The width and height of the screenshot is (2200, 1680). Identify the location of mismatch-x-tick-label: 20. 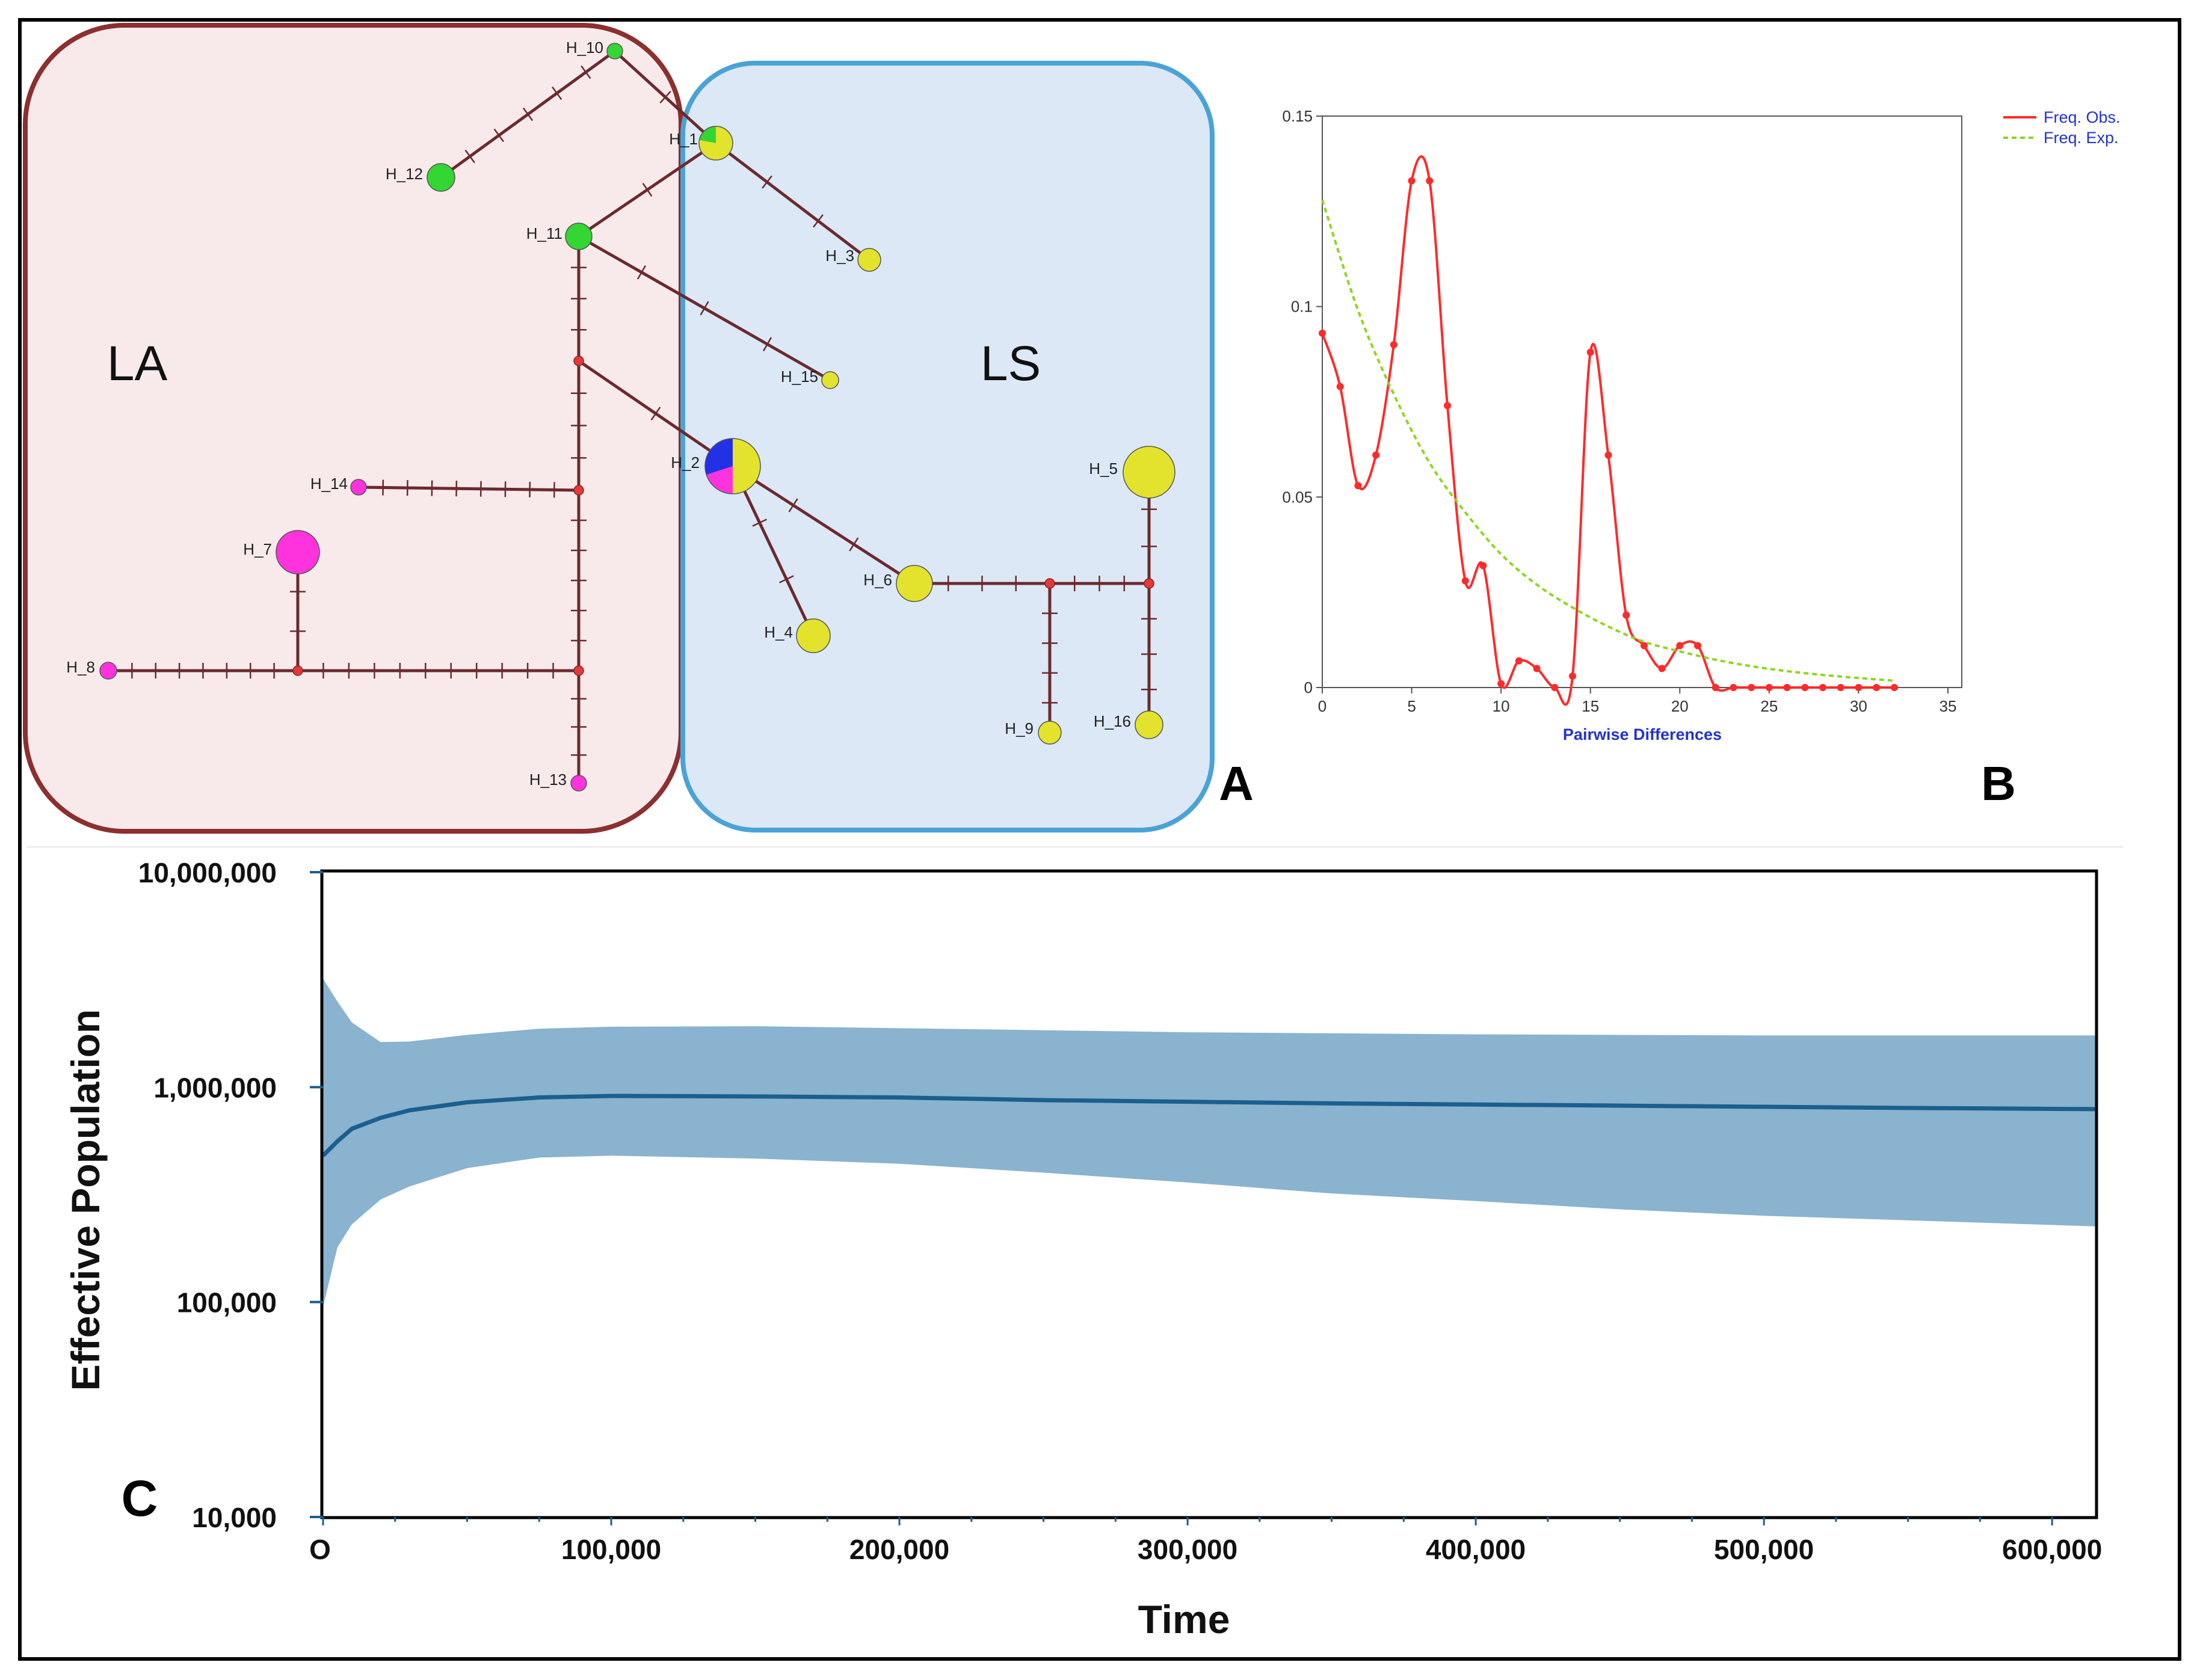
(1680, 706).